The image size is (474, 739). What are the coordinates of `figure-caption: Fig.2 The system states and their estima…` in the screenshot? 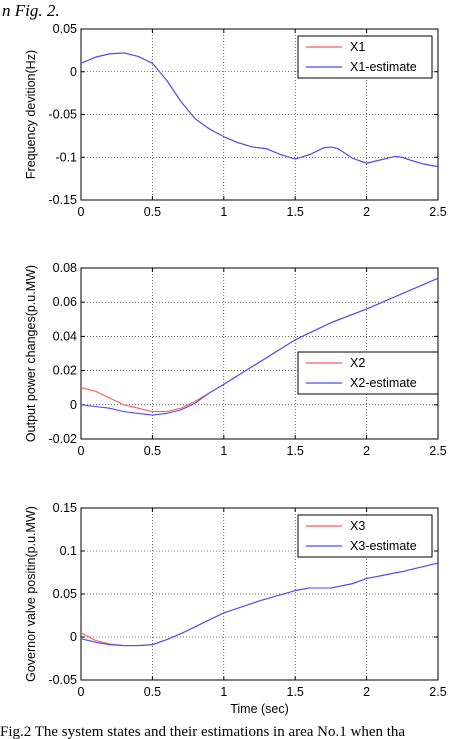 It's located at (202, 731).